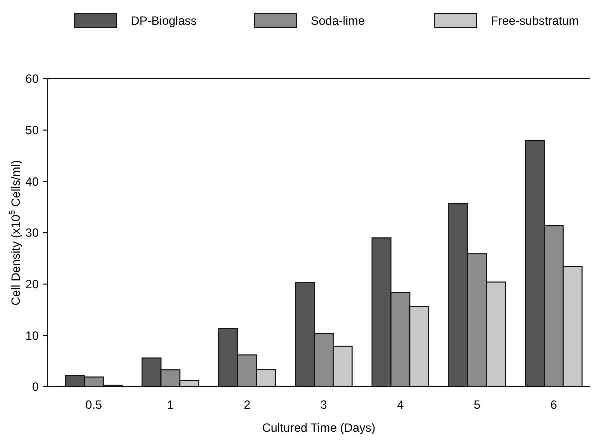 The width and height of the screenshot is (606, 441). I want to click on x-tick-label: 0.5, so click(94, 405).